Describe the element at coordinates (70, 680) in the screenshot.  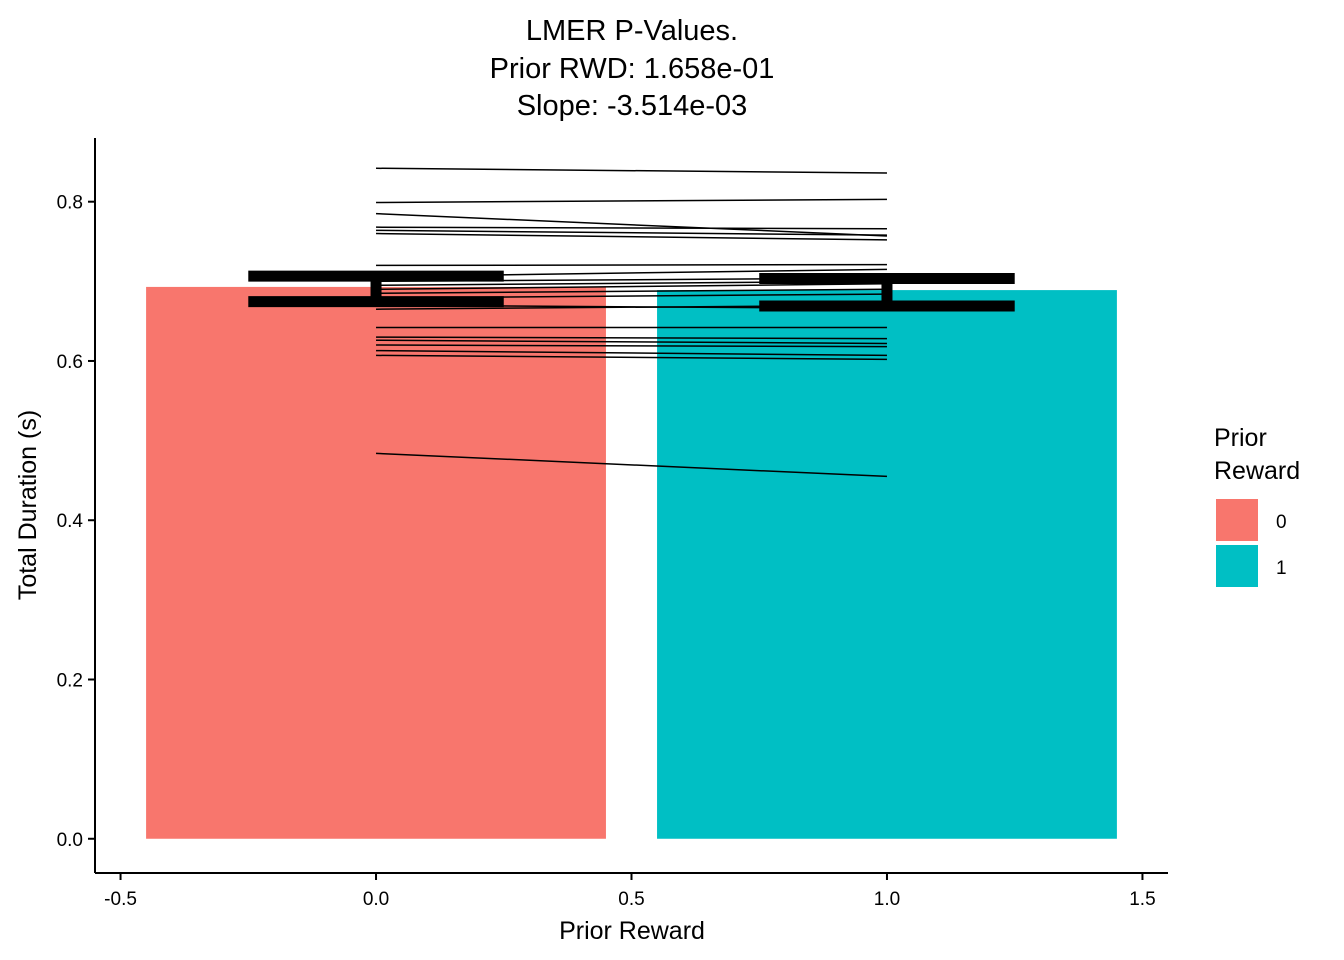
I see `y-tick-label: 0.2` at that location.